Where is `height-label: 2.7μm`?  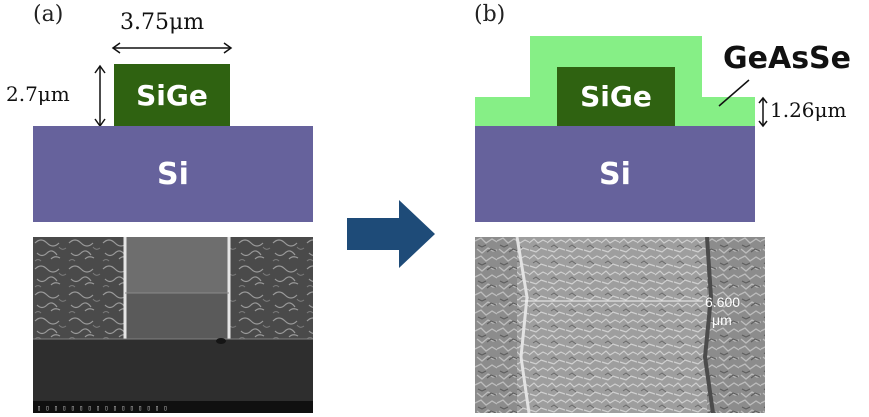 height-label: 2.7μm is located at coordinates (38, 94).